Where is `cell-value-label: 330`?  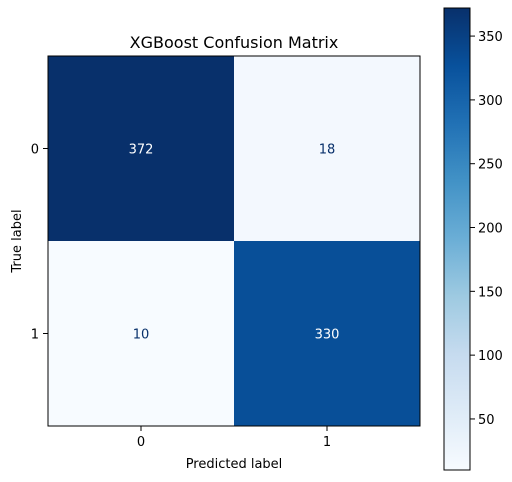 cell-value-label: 330 is located at coordinates (327, 335).